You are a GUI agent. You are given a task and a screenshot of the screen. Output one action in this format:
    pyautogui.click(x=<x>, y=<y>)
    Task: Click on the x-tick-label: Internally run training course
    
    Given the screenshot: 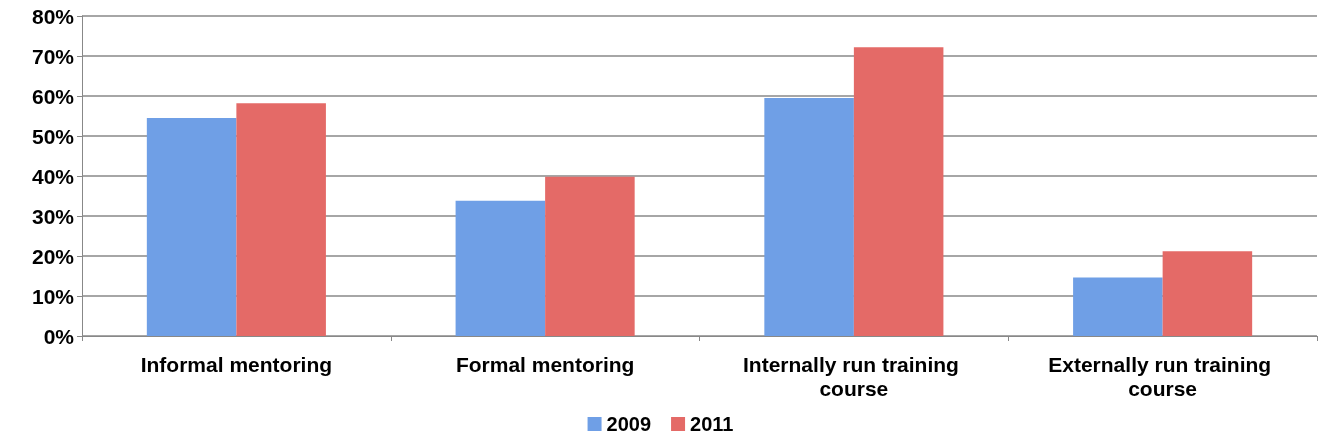 What is the action you would take?
    pyautogui.click(x=854, y=376)
    